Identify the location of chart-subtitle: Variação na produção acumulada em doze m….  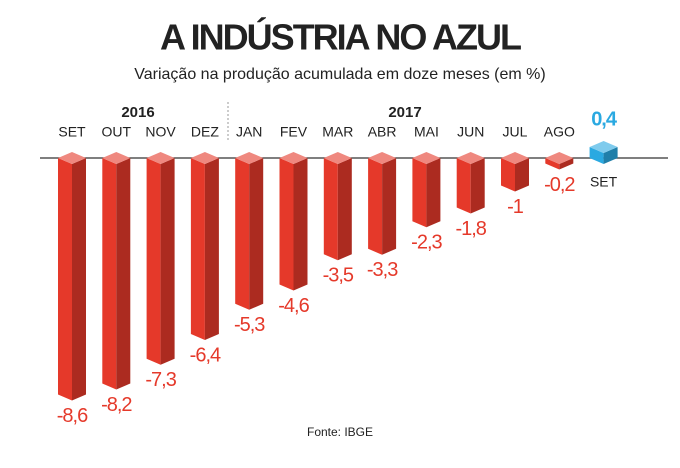
(339, 74).